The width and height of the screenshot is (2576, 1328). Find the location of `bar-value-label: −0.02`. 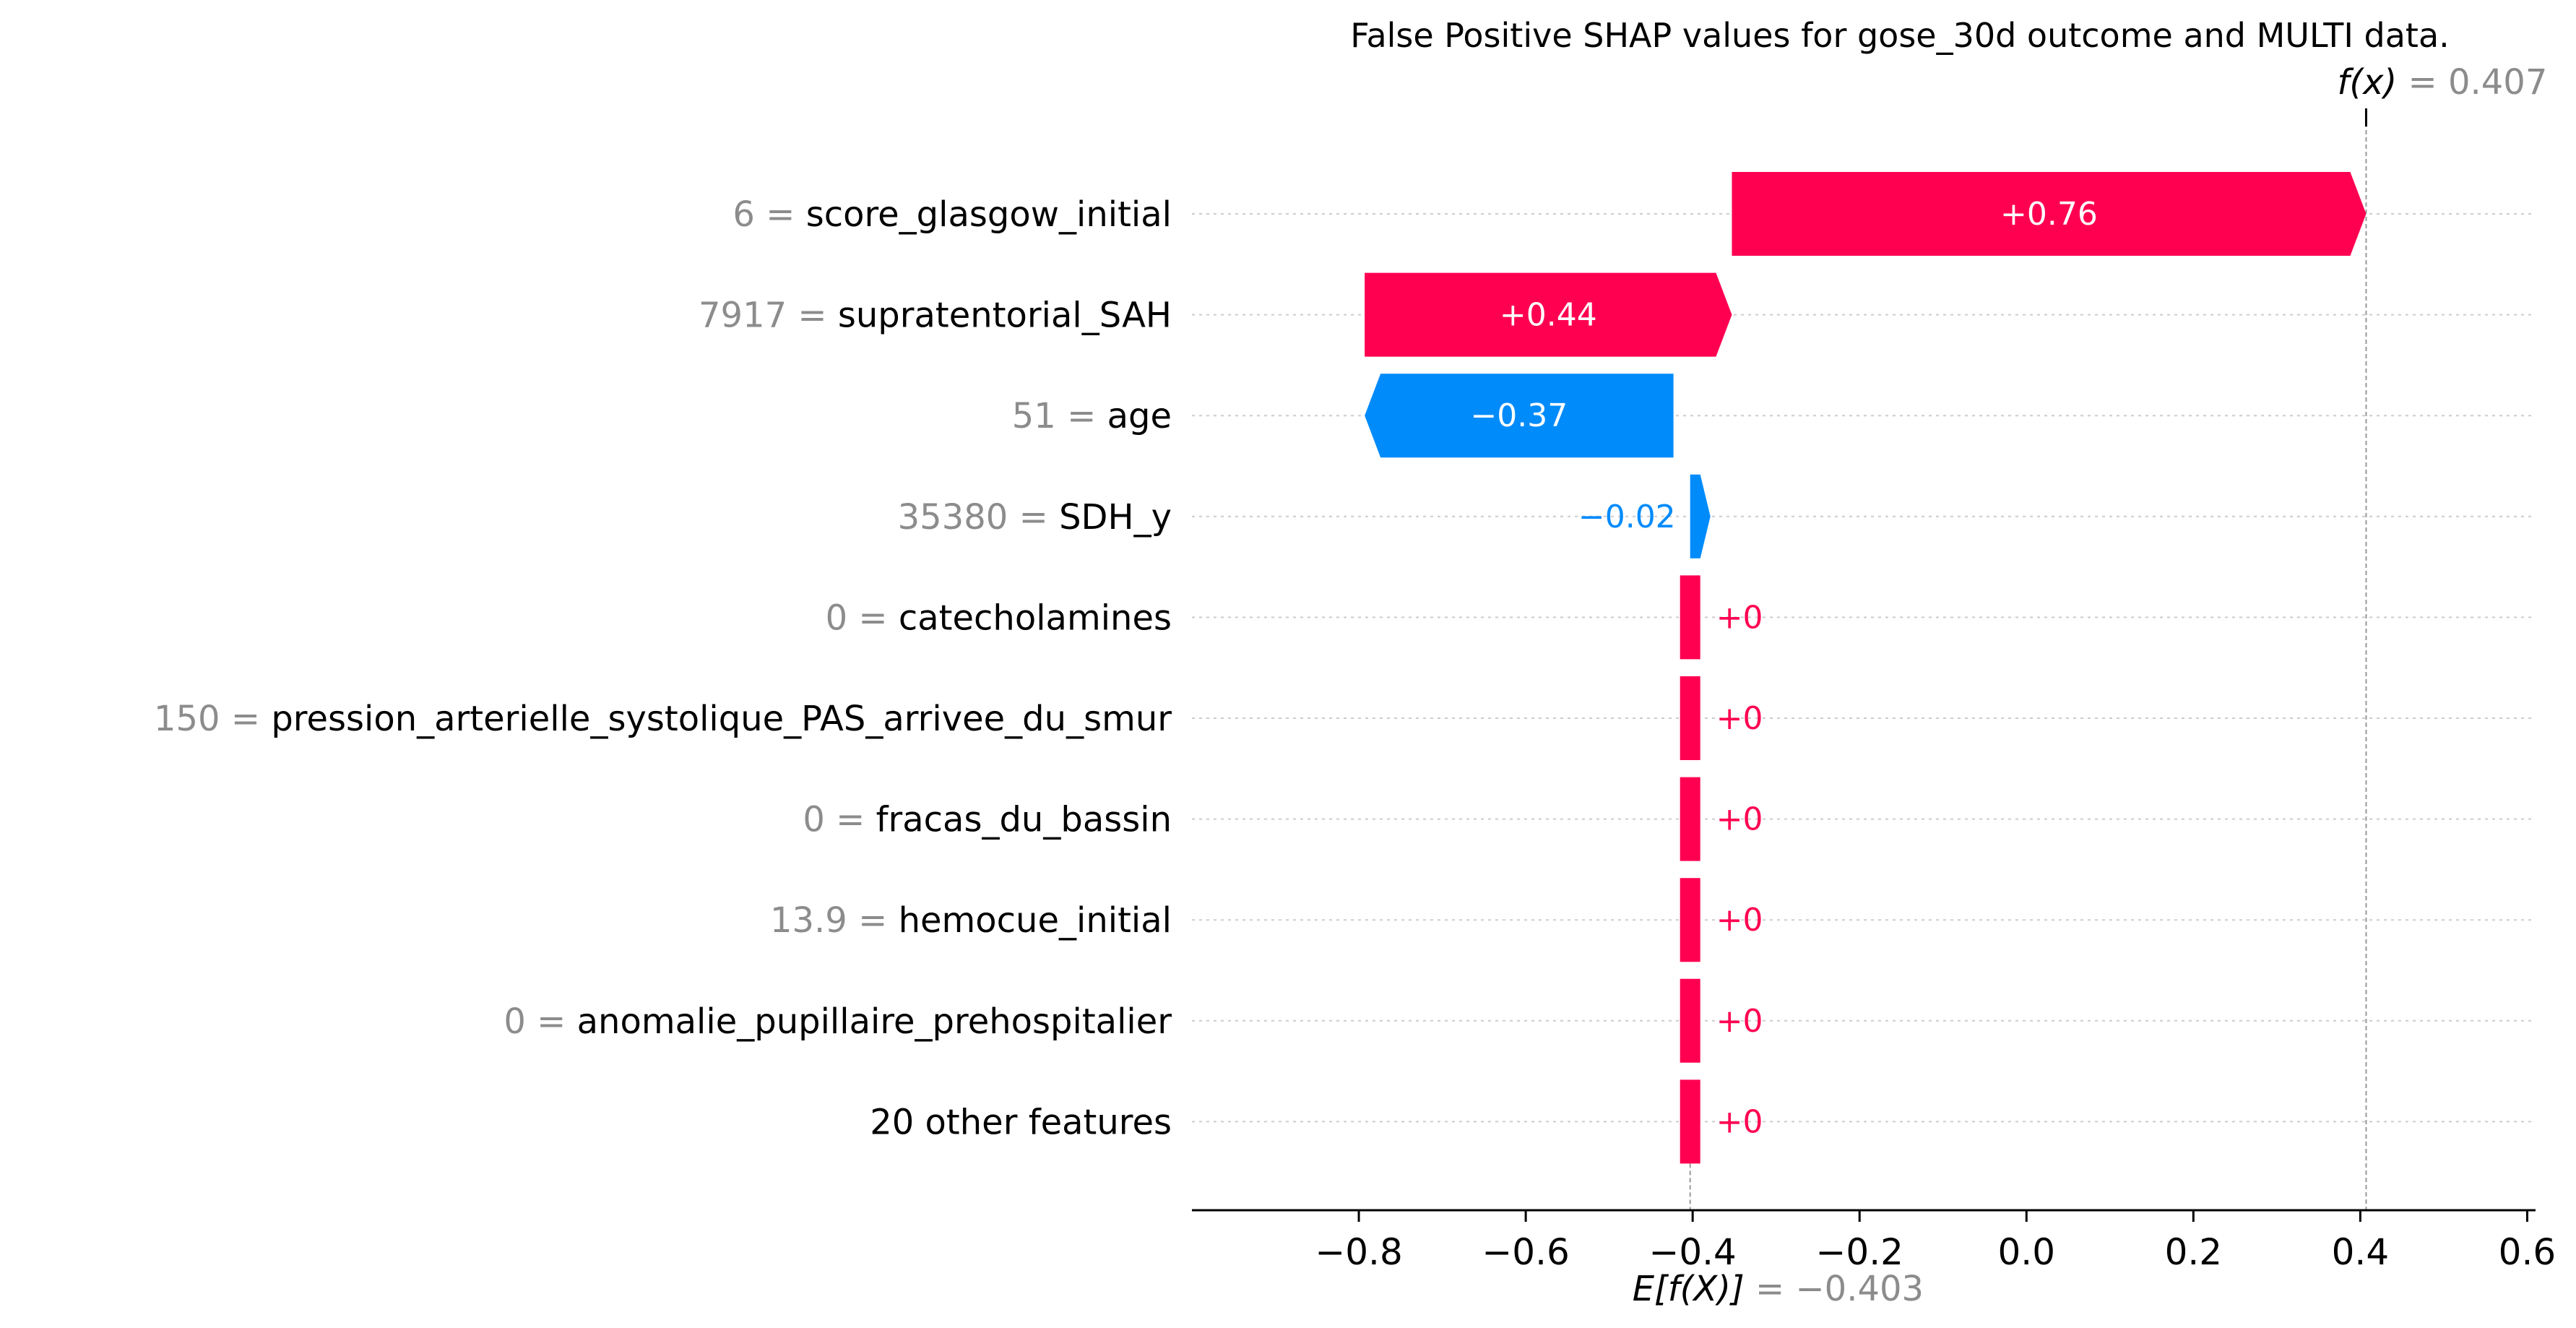

bar-value-label: −0.02 is located at coordinates (1627, 517).